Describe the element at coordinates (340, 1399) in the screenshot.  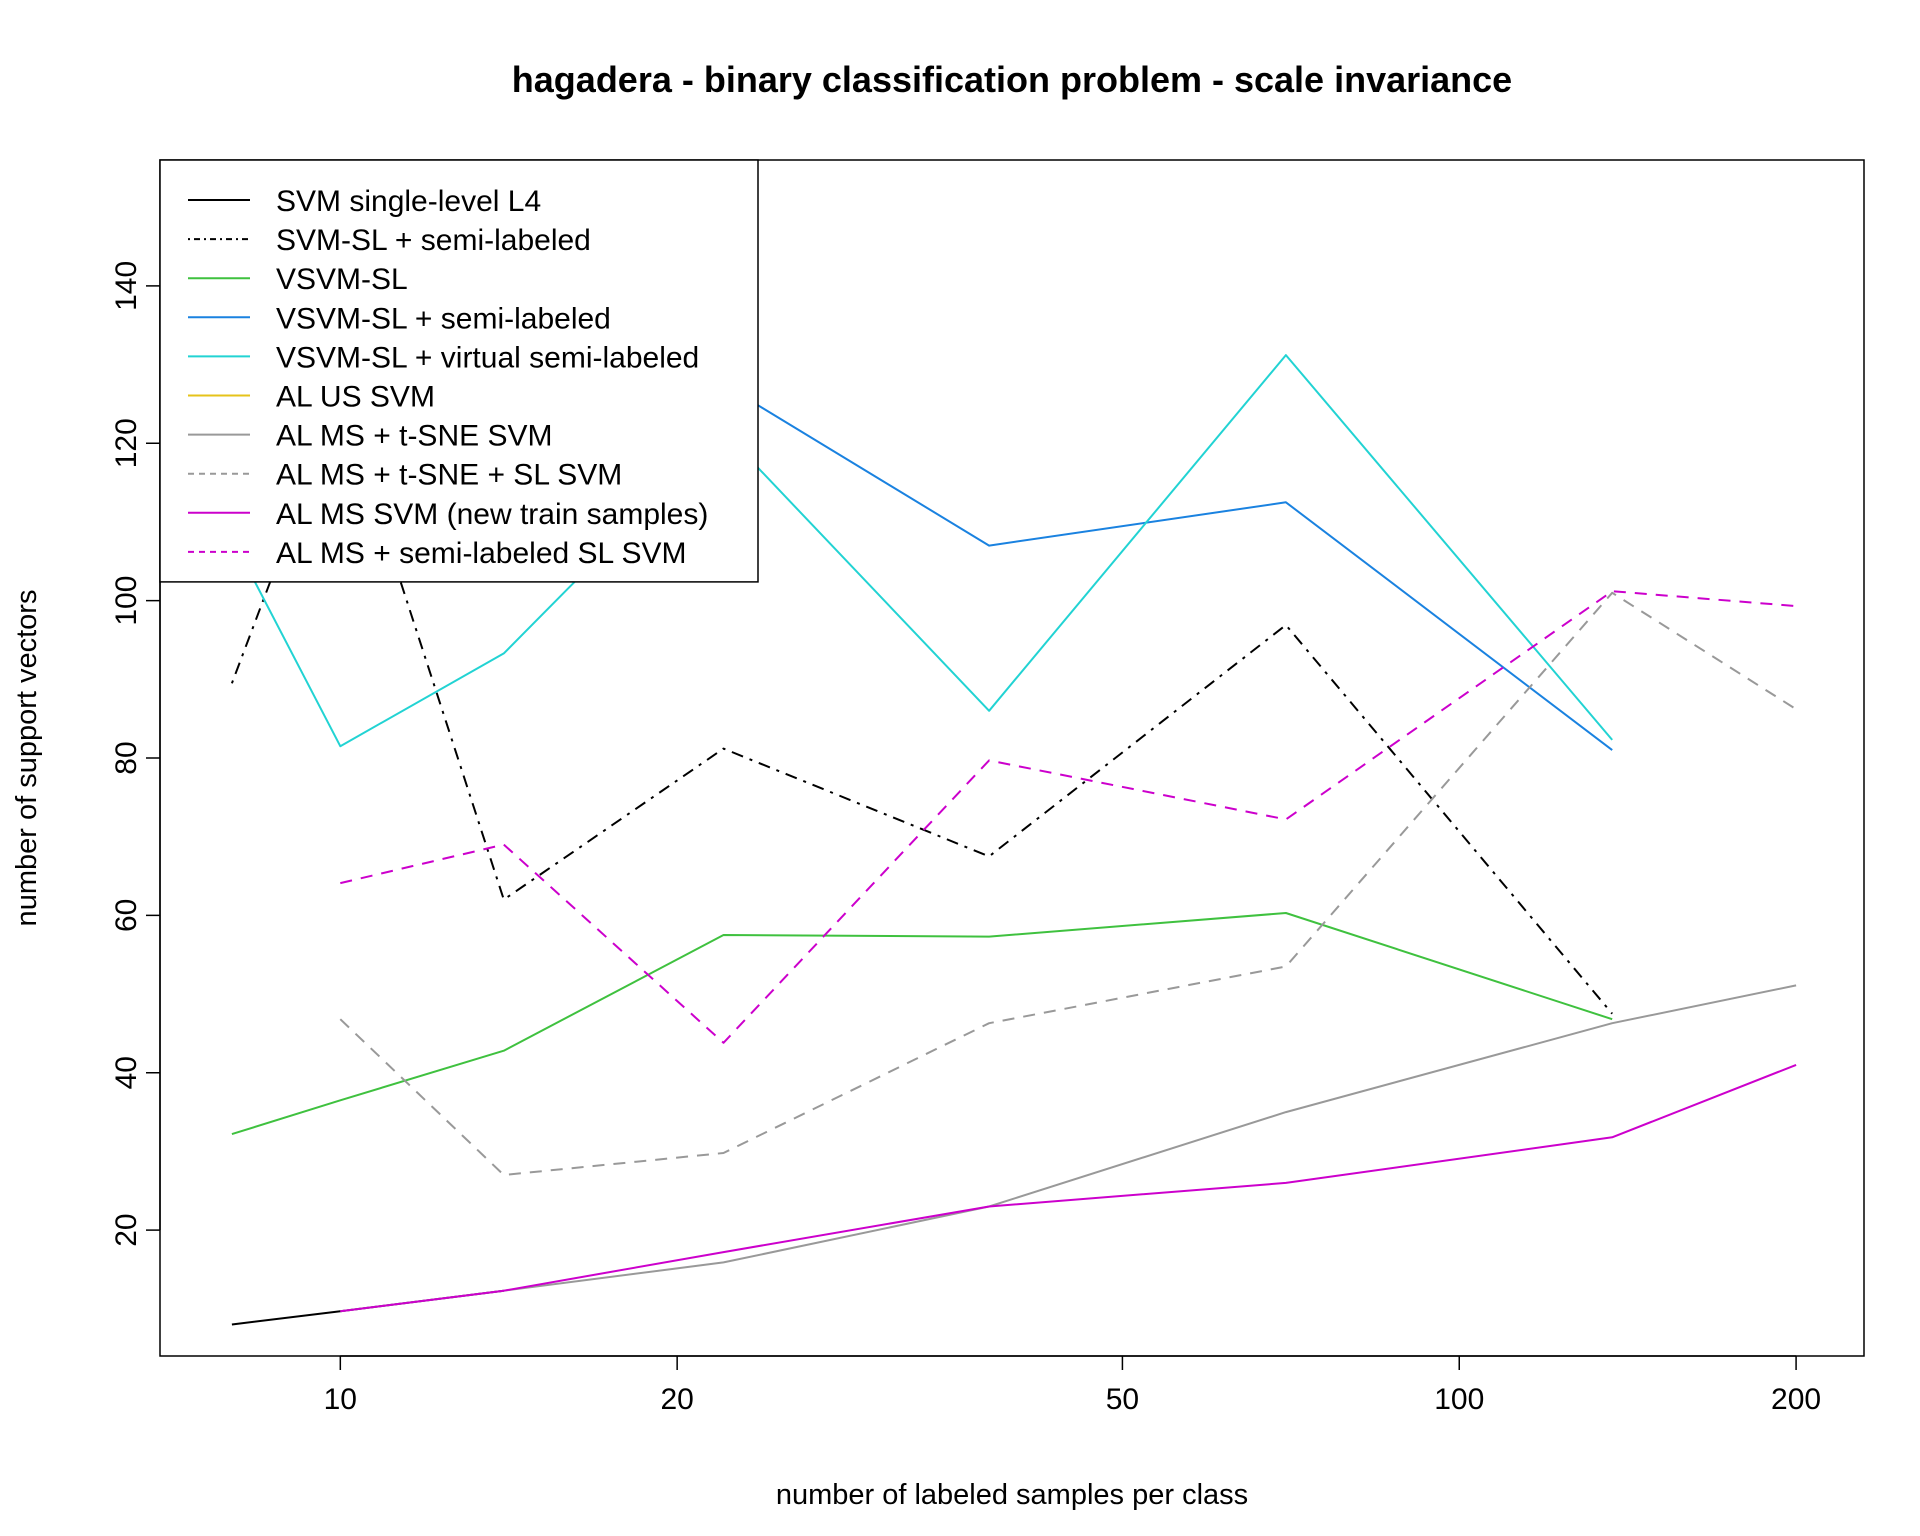
I see `x-tick-label-0: 10` at that location.